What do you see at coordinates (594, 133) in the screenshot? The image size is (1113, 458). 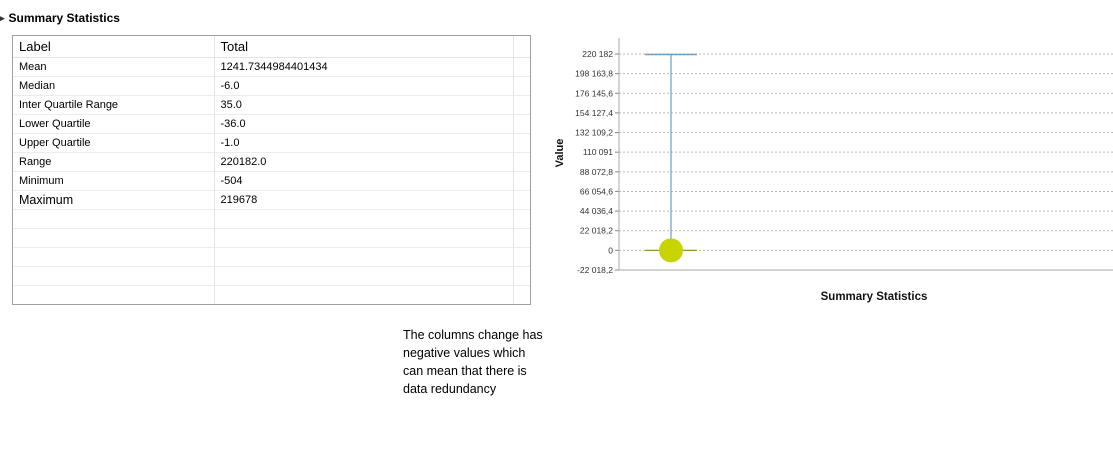 I see `y-tick-label: 132 109,2` at bounding box center [594, 133].